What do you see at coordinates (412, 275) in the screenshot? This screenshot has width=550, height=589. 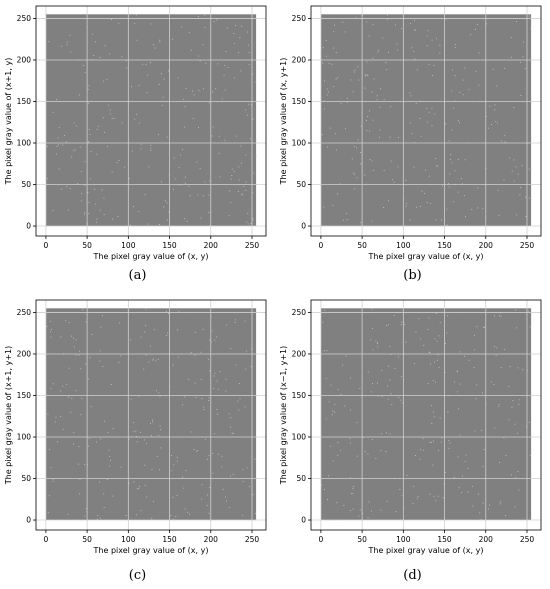 I see `panel-label-b: (b)` at bounding box center [412, 275].